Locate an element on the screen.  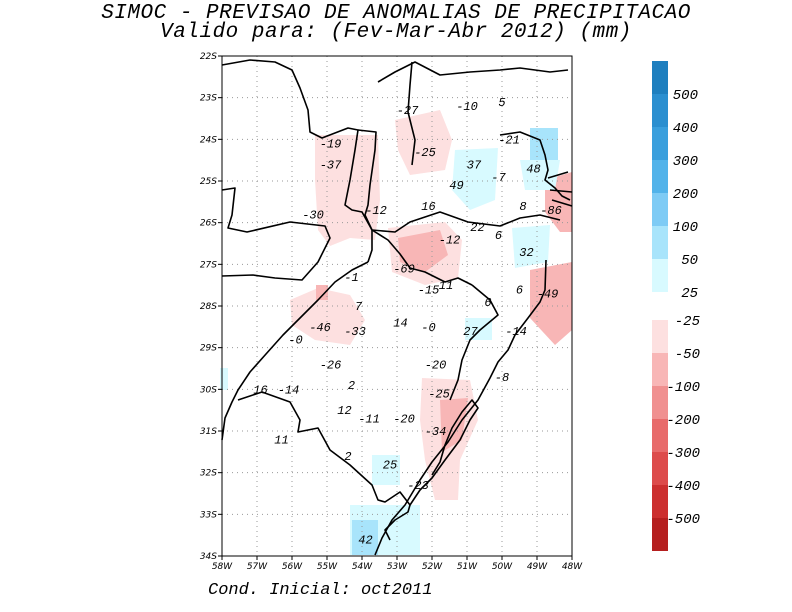
lon-tick-label: 50W is located at coordinates (502, 567).